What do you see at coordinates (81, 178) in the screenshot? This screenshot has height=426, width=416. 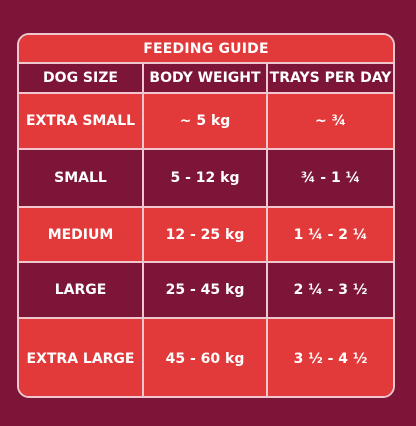 I see `cell-dog-size: SMALL` at bounding box center [81, 178].